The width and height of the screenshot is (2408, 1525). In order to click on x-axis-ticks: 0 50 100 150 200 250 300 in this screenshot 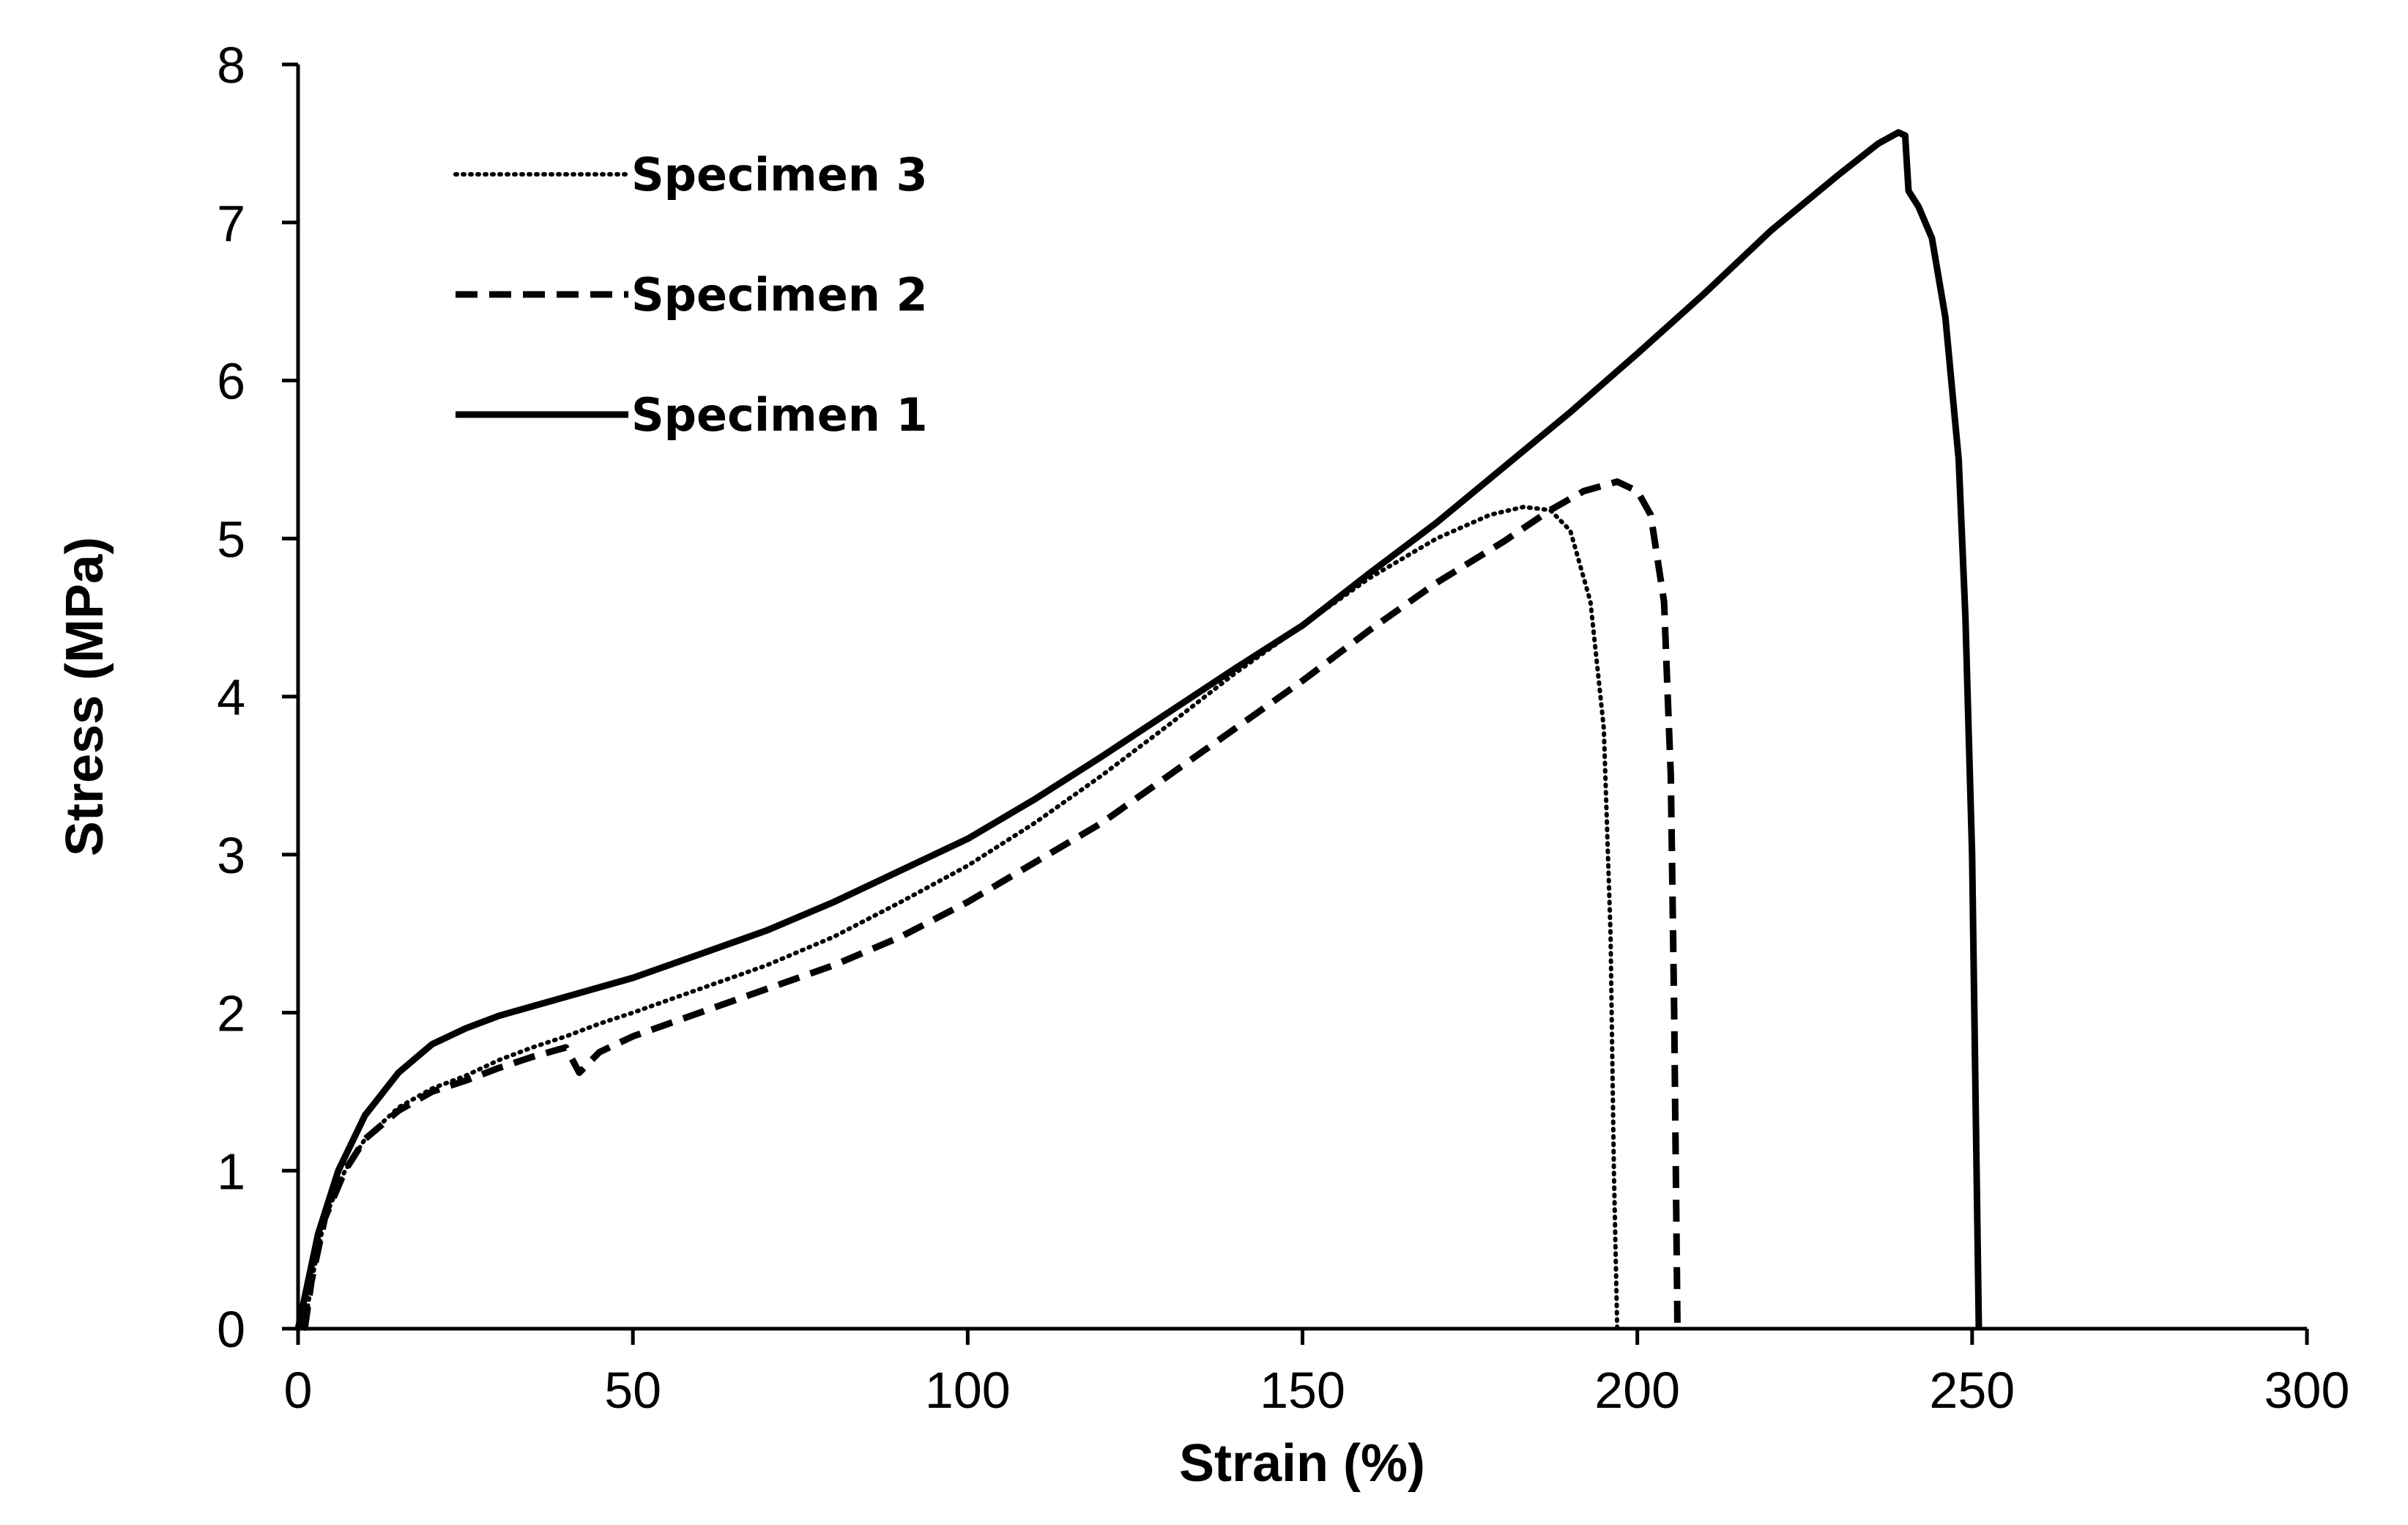, I will do `click(1317, 1374)`.